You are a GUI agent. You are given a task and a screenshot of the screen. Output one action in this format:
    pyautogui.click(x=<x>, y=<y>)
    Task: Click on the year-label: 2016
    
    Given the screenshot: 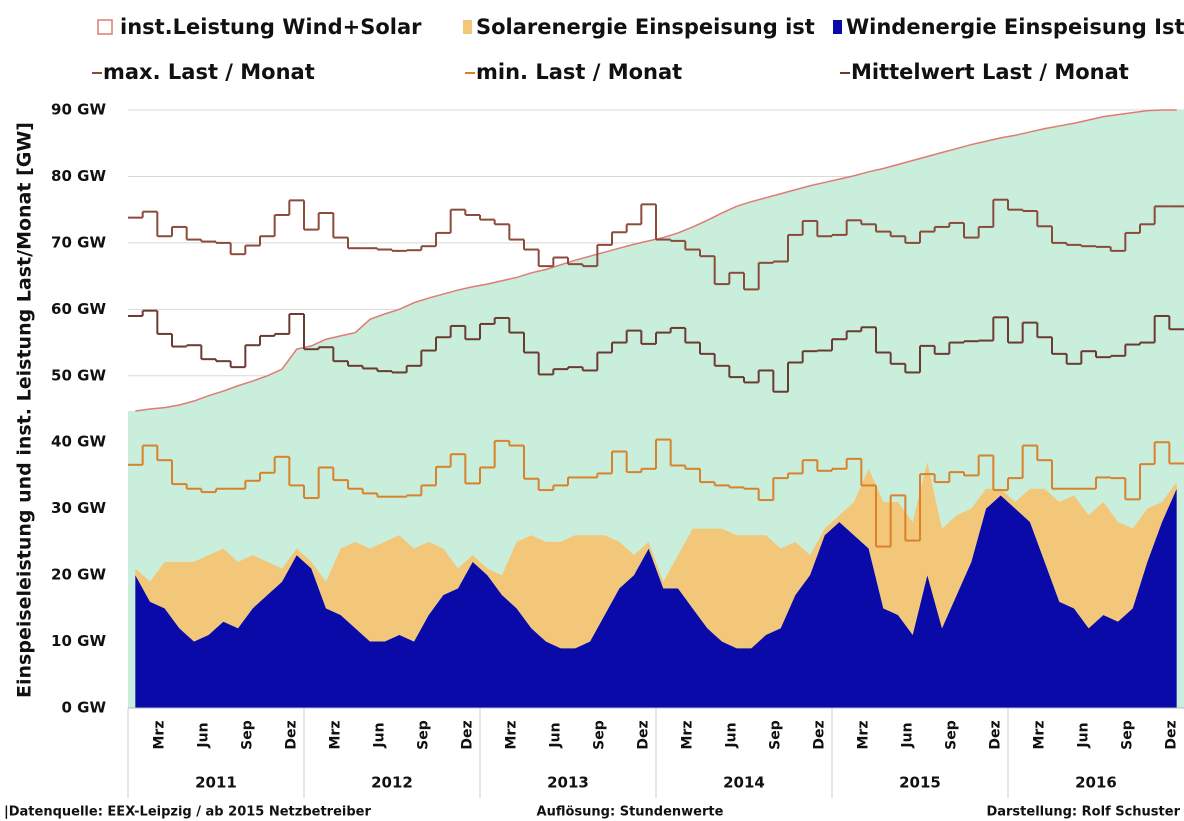 What is the action you would take?
    pyautogui.click(x=1096, y=783)
    